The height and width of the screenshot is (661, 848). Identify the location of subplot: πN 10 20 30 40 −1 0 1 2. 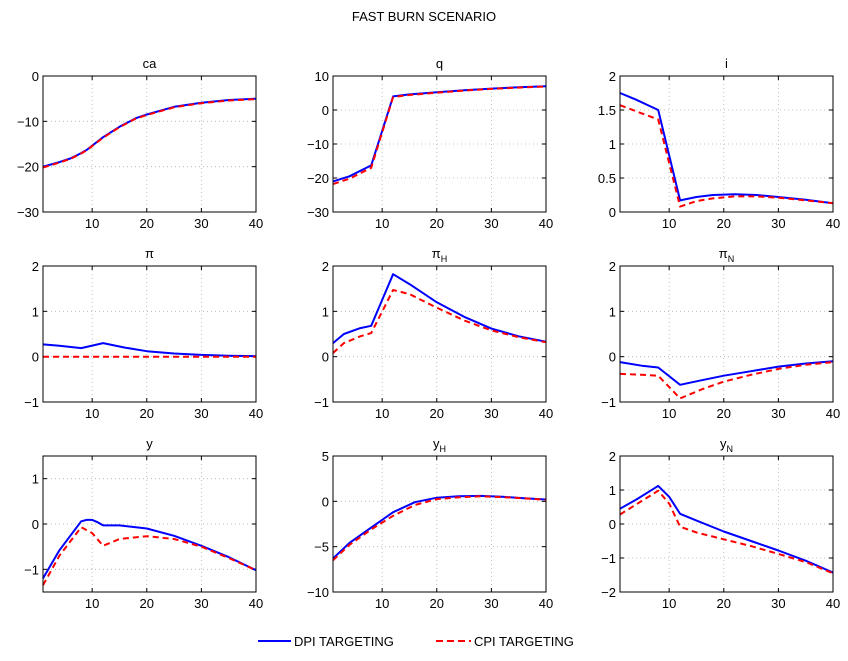
(720, 333).